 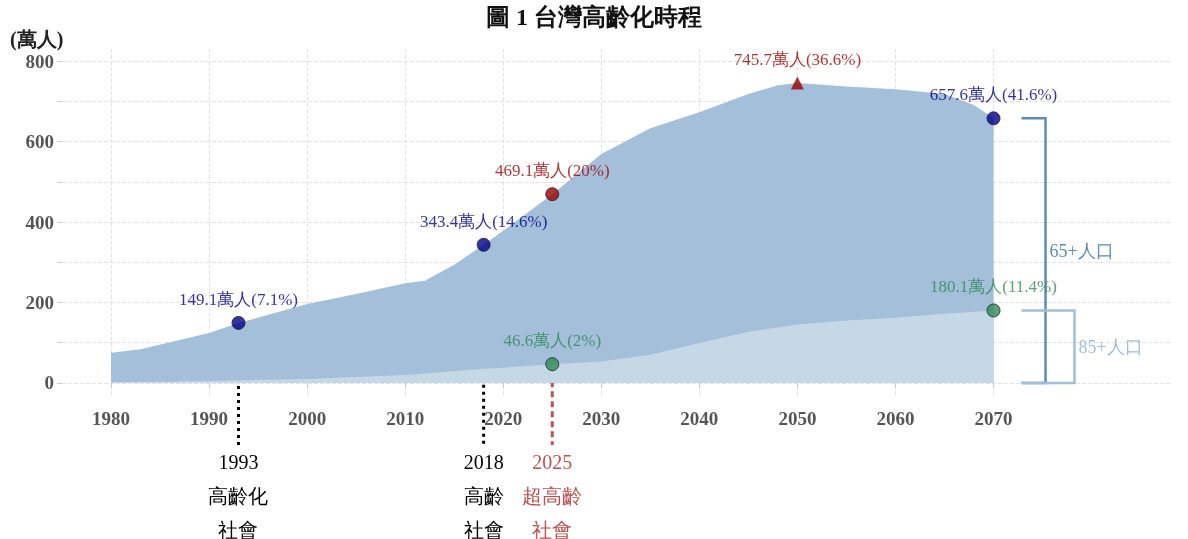 What do you see at coordinates (552, 341) in the screenshot?
I see `data-label: 46.6萬人(2%)` at bounding box center [552, 341].